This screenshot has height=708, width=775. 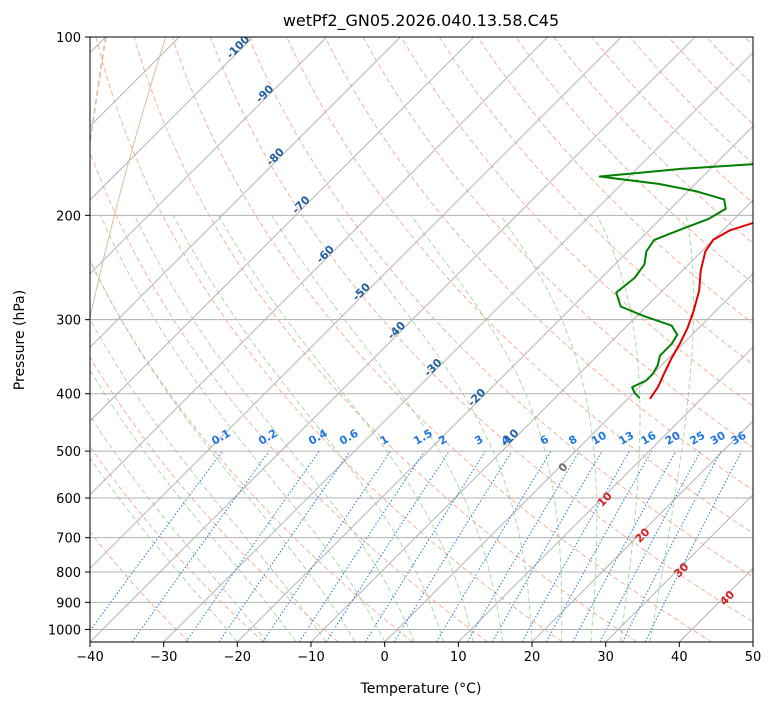 What do you see at coordinates (68, 216) in the screenshot?
I see `y-tick-label: 200` at bounding box center [68, 216].